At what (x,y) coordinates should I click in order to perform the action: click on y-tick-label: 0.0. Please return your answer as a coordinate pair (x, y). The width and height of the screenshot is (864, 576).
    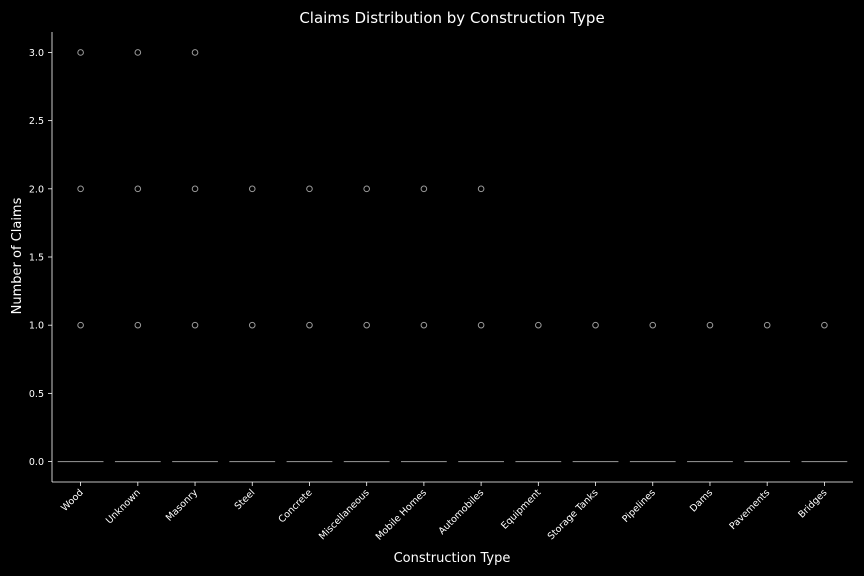
    Looking at the image, I should click on (36, 462).